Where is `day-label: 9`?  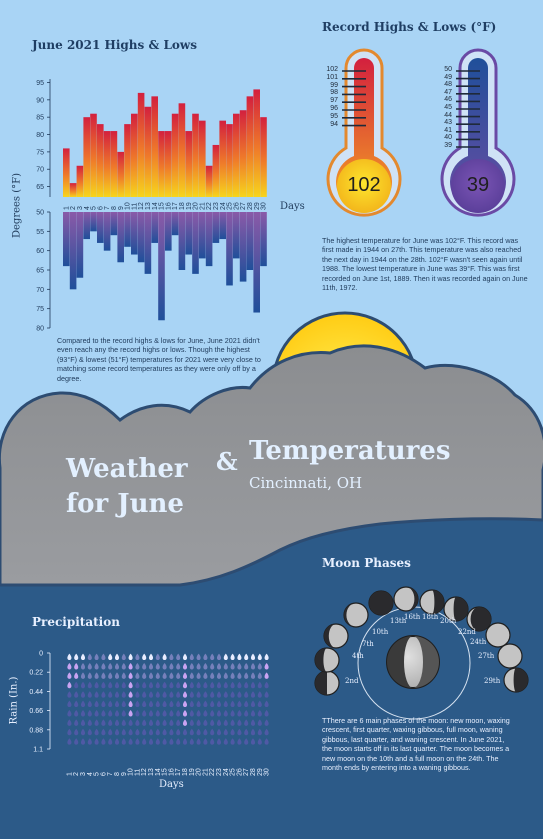 day-label: 9 is located at coordinates (121, 208).